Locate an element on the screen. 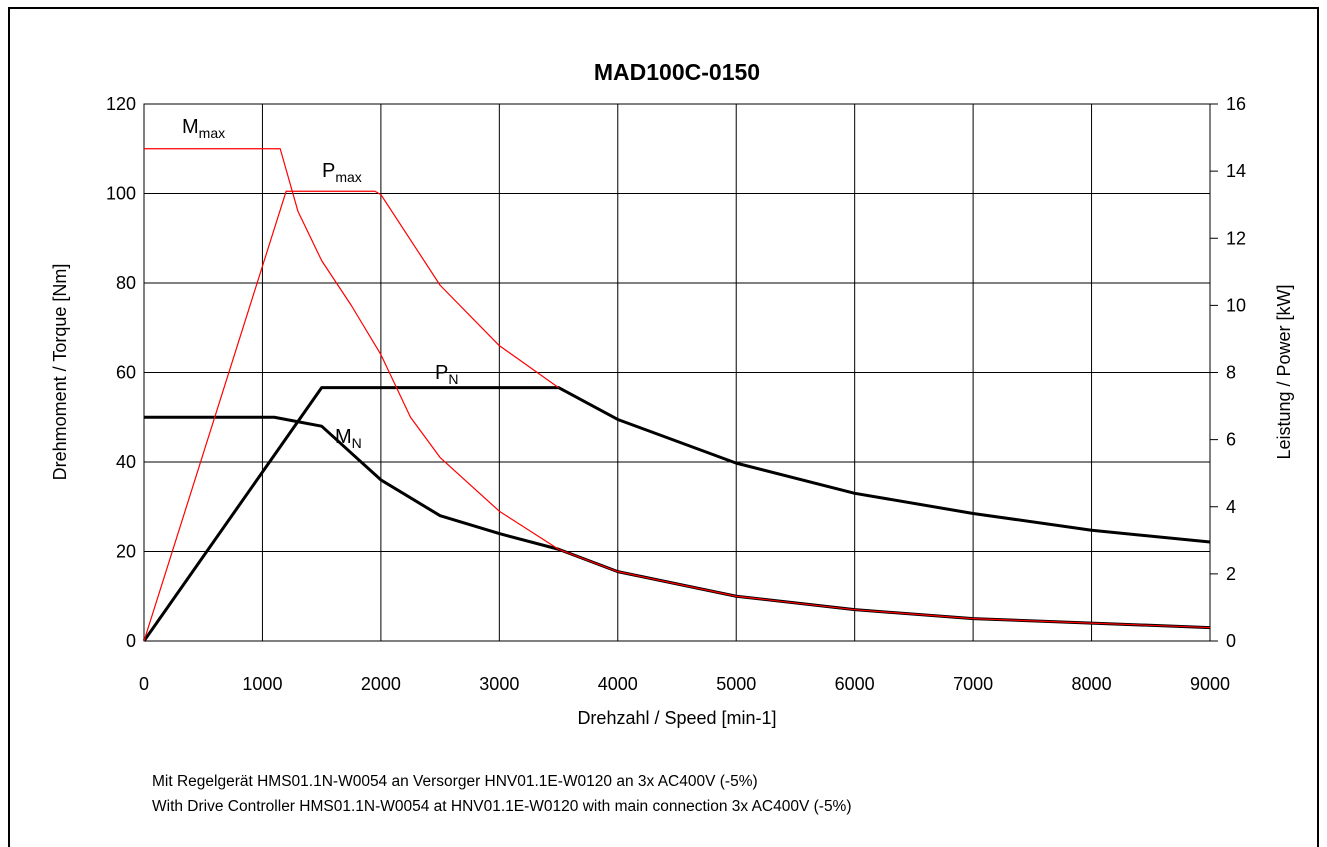  x-tick-label: 1000 is located at coordinates (262, 684).